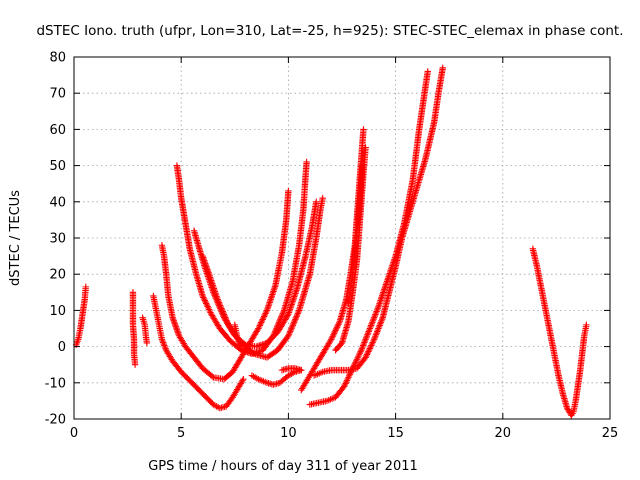 The width and height of the screenshot is (640, 480). I want to click on x-axis-label: GPS time / hours of day 311 of year 2011, so click(283, 466).